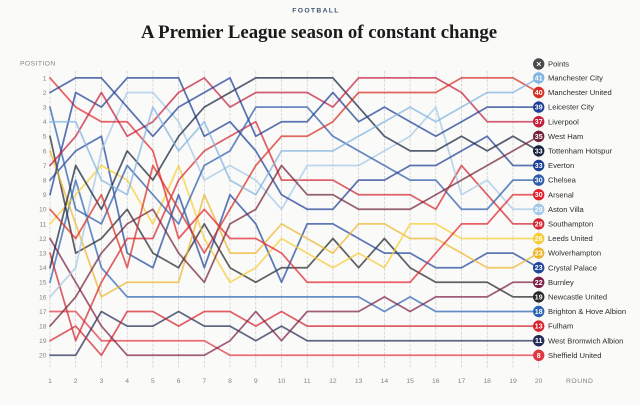  What do you see at coordinates (570, 224) in the screenshot?
I see `svg-text: Southampton` at bounding box center [570, 224].